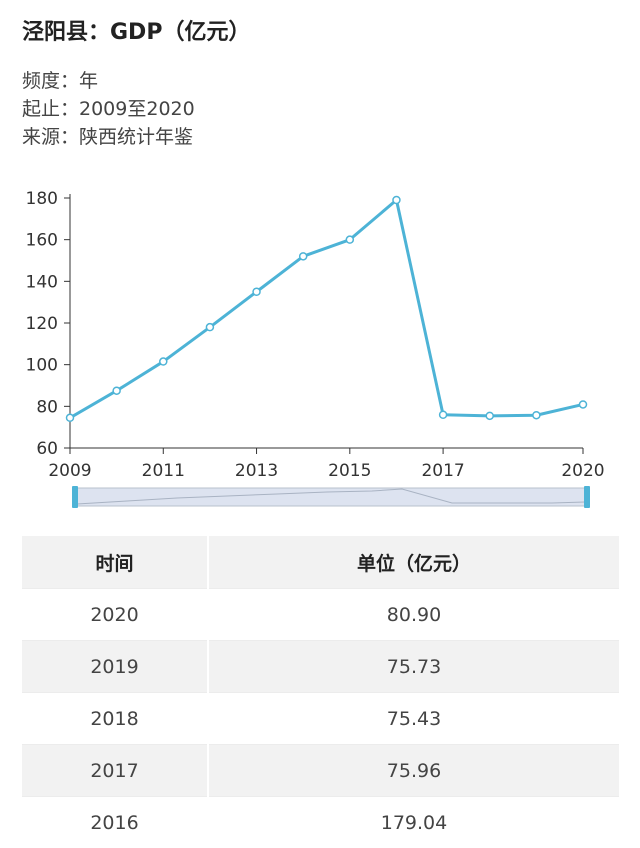 This screenshot has height=848, width=640. Describe the element at coordinates (42, 282) in the screenshot. I see `y-tick-label: 140` at that location.